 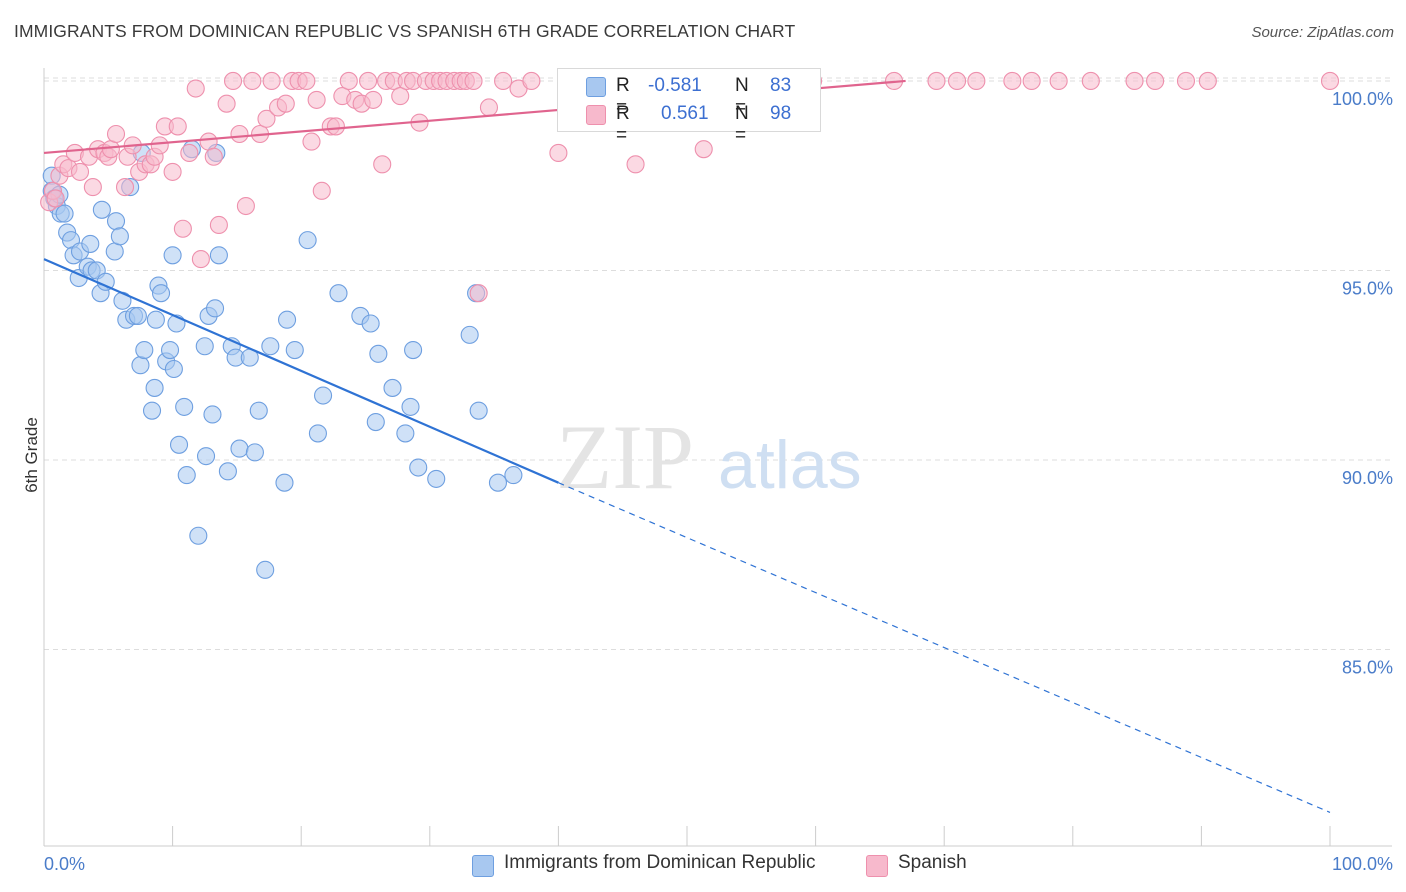 I want to click on y-axis-label: 6th Grade, so click(x=31, y=455).